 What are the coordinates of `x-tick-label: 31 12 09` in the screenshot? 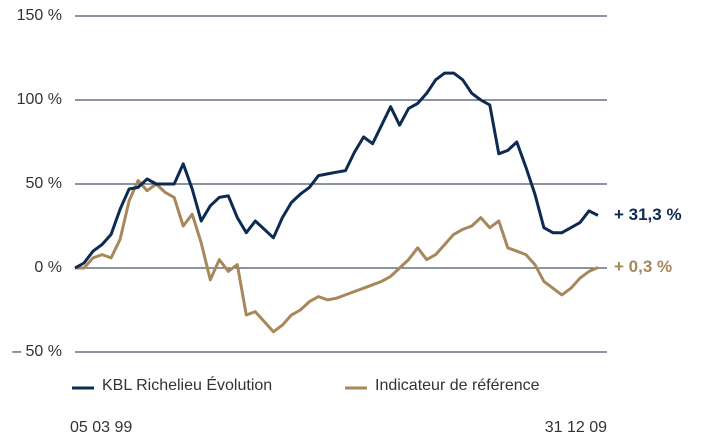 It's located at (576, 427).